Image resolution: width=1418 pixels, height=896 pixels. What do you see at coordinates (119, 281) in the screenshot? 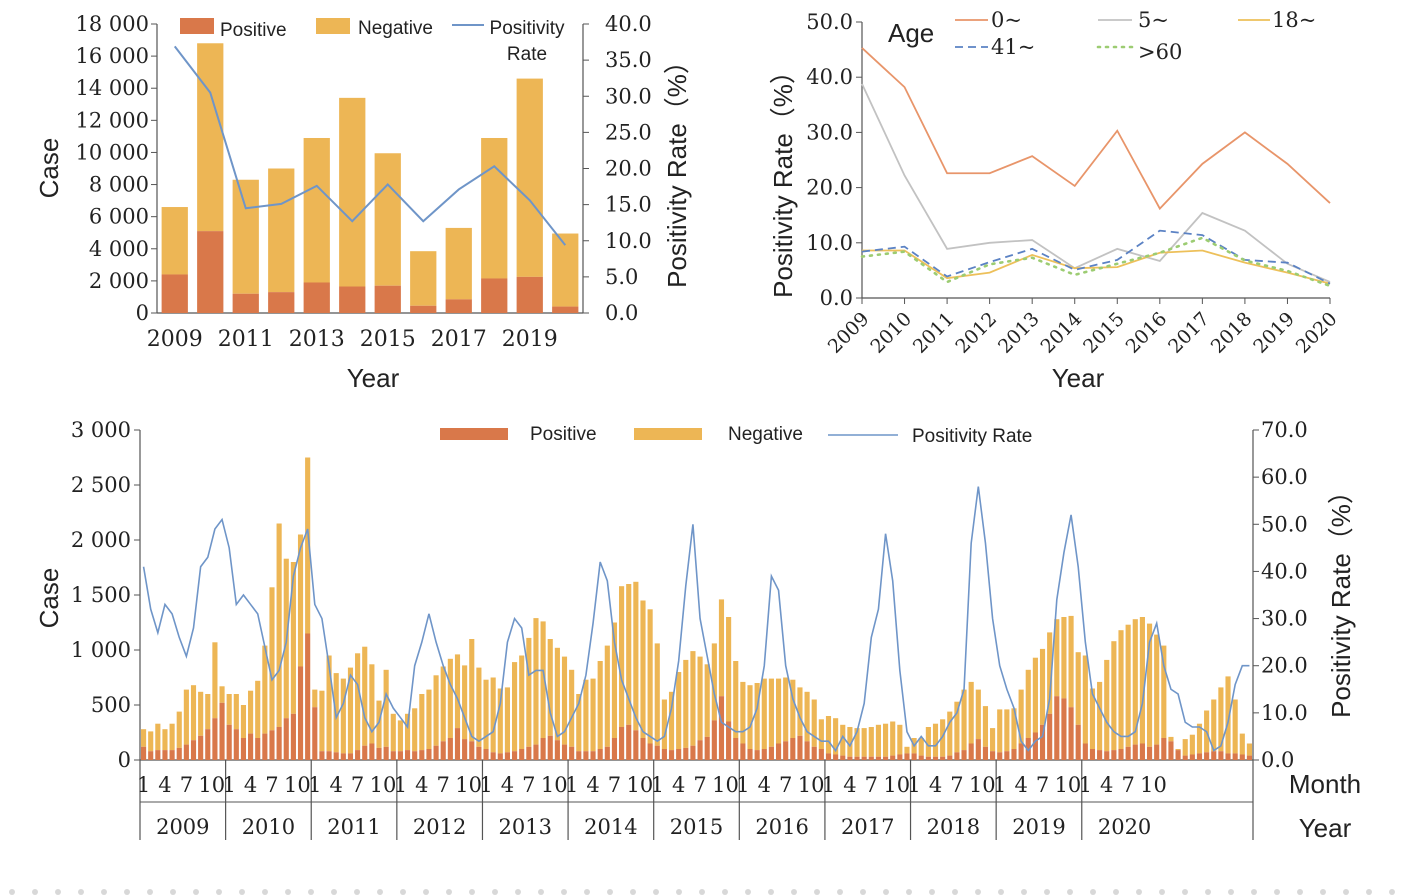
I see `y-tick-label: 2 000` at bounding box center [119, 281].